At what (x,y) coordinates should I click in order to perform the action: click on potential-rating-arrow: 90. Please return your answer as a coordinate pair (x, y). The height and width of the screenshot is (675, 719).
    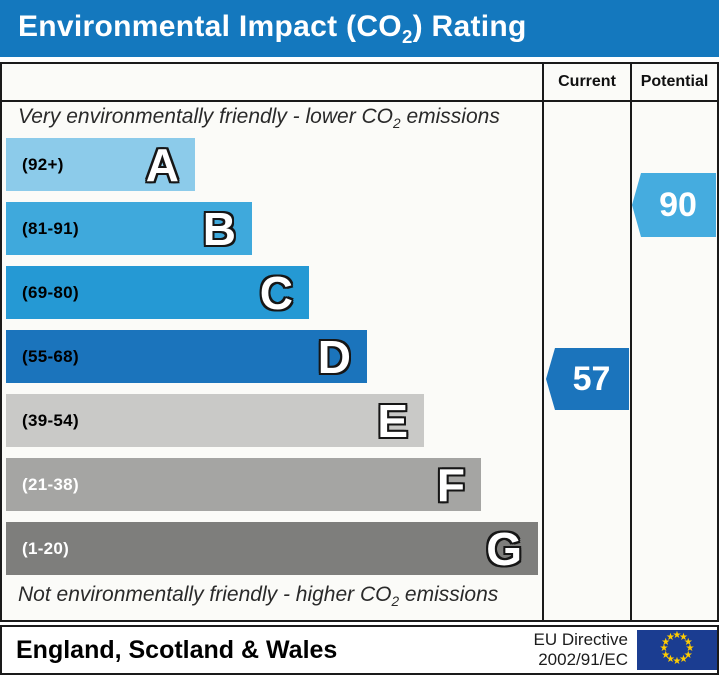
    Looking at the image, I should click on (674, 205).